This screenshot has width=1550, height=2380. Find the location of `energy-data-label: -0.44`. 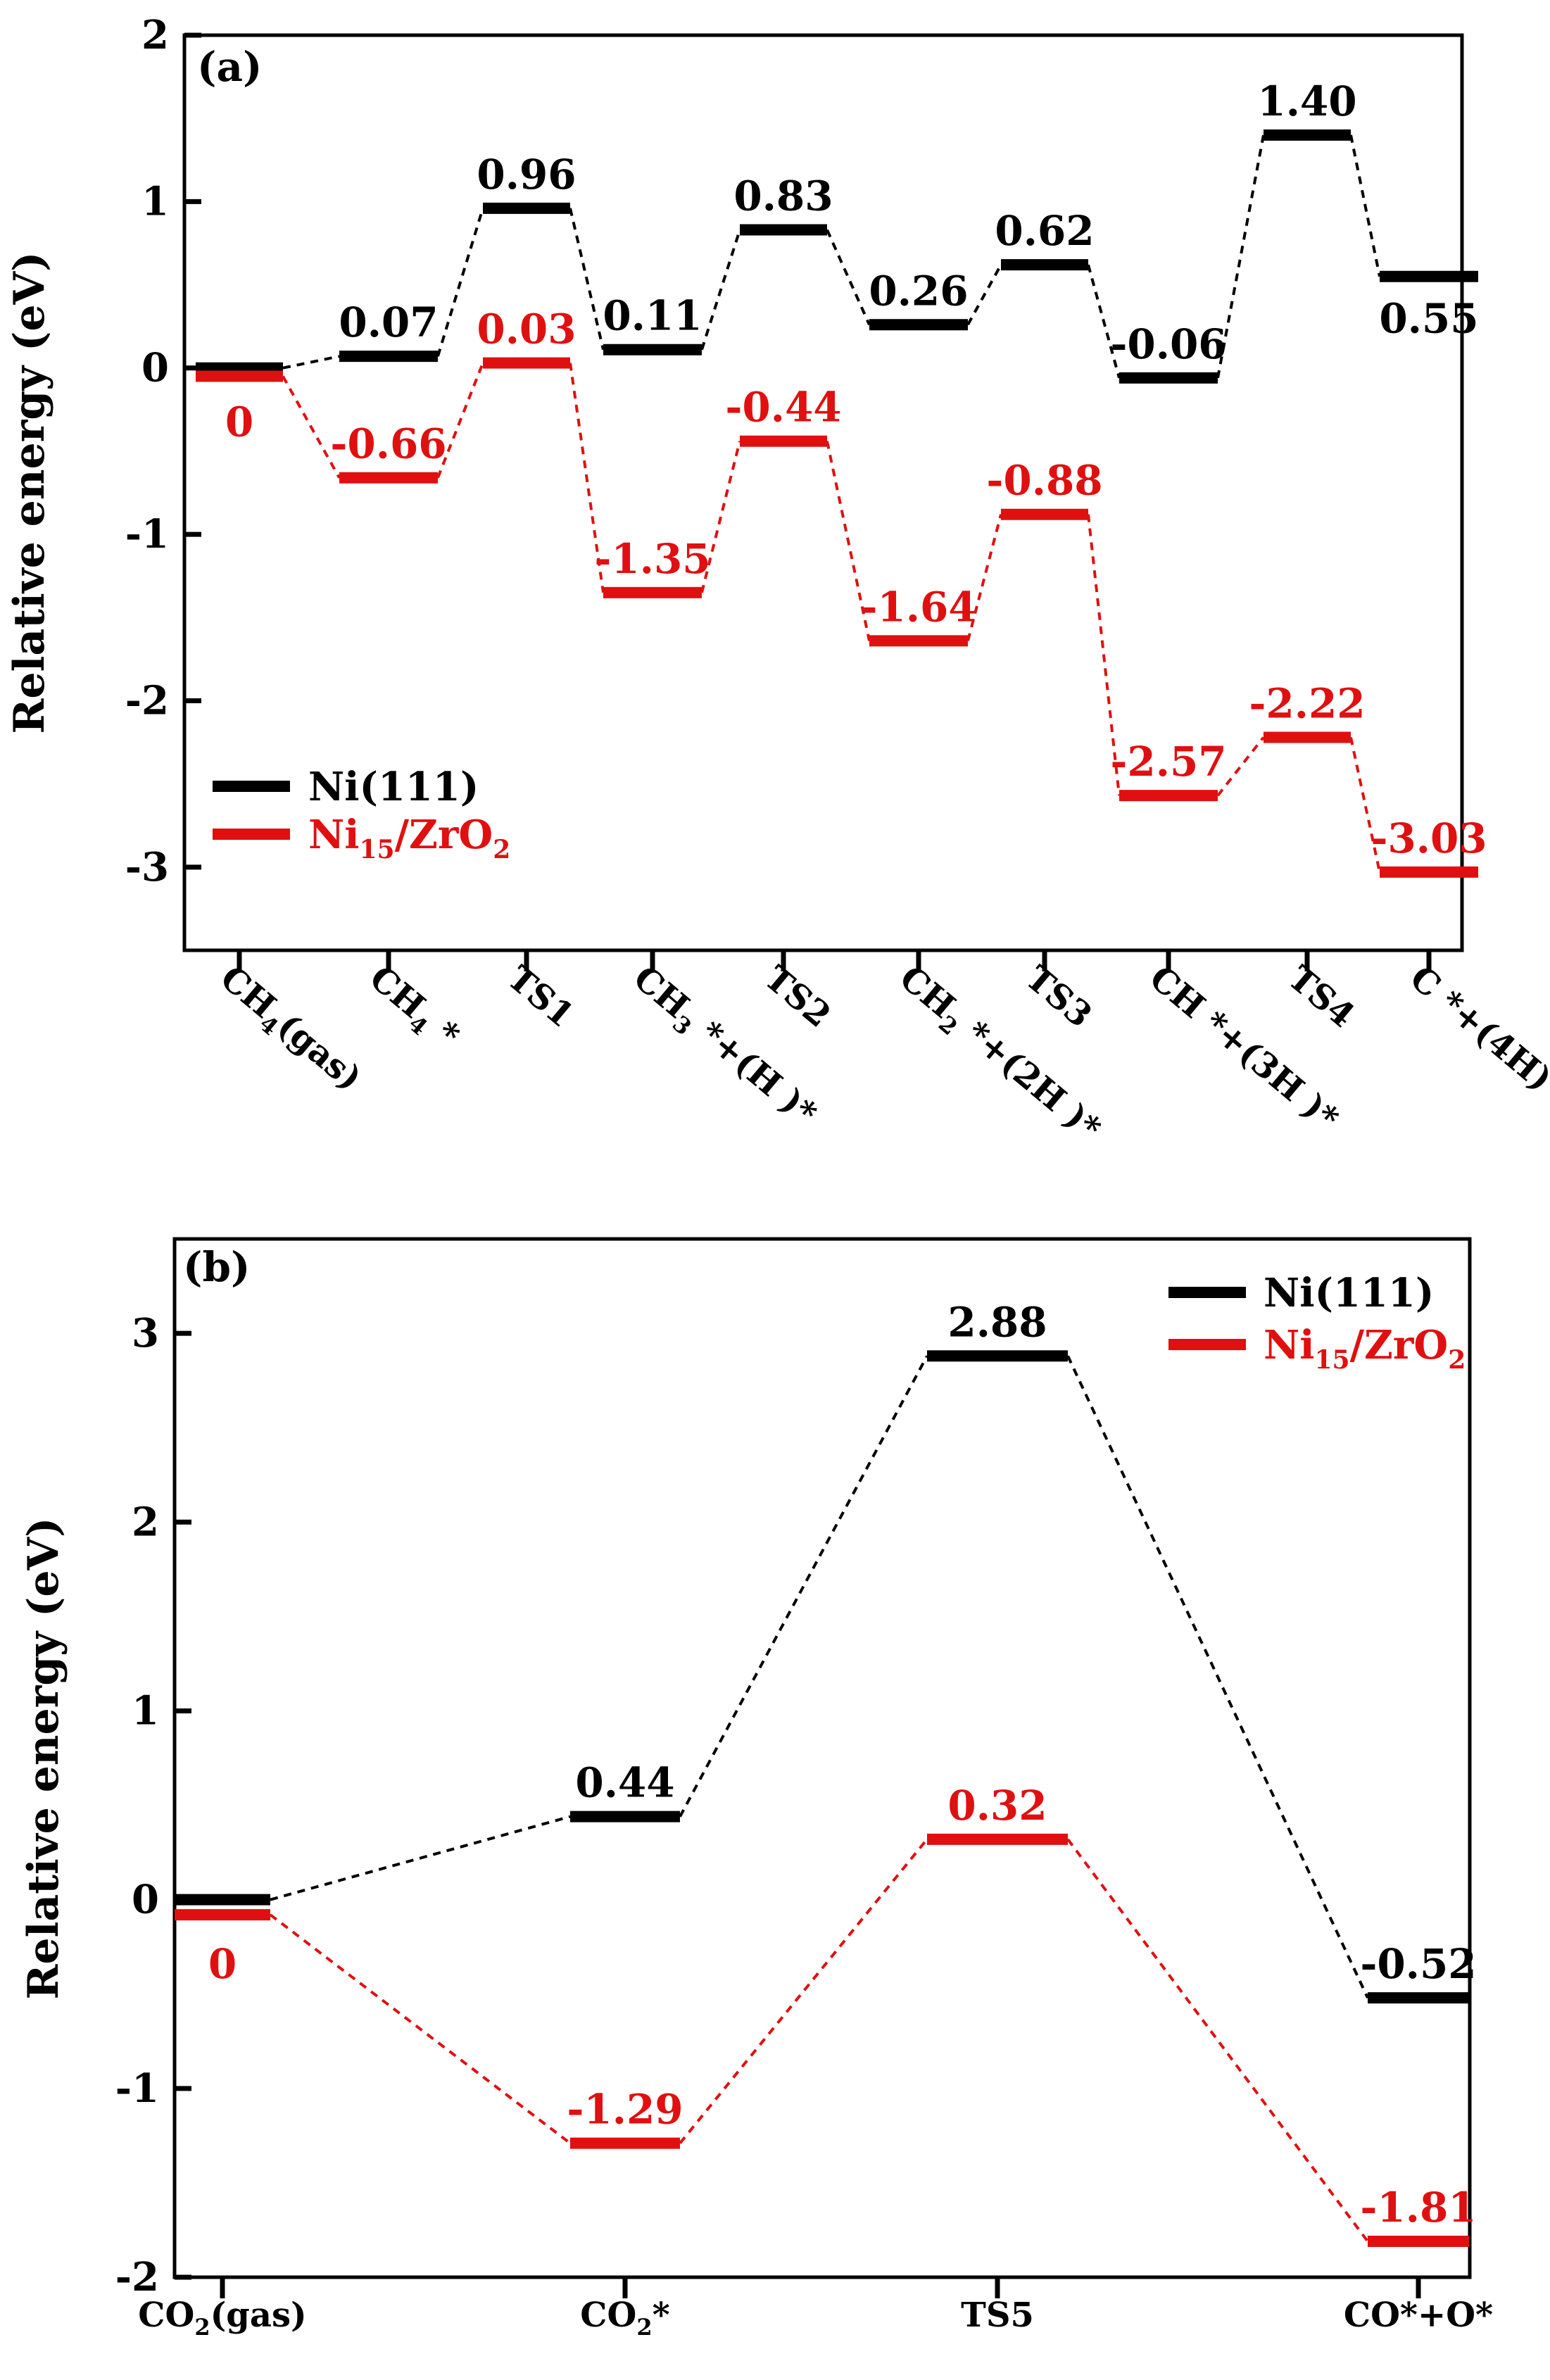

energy-data-label: -0.44 is located at coordinates (783, 408).